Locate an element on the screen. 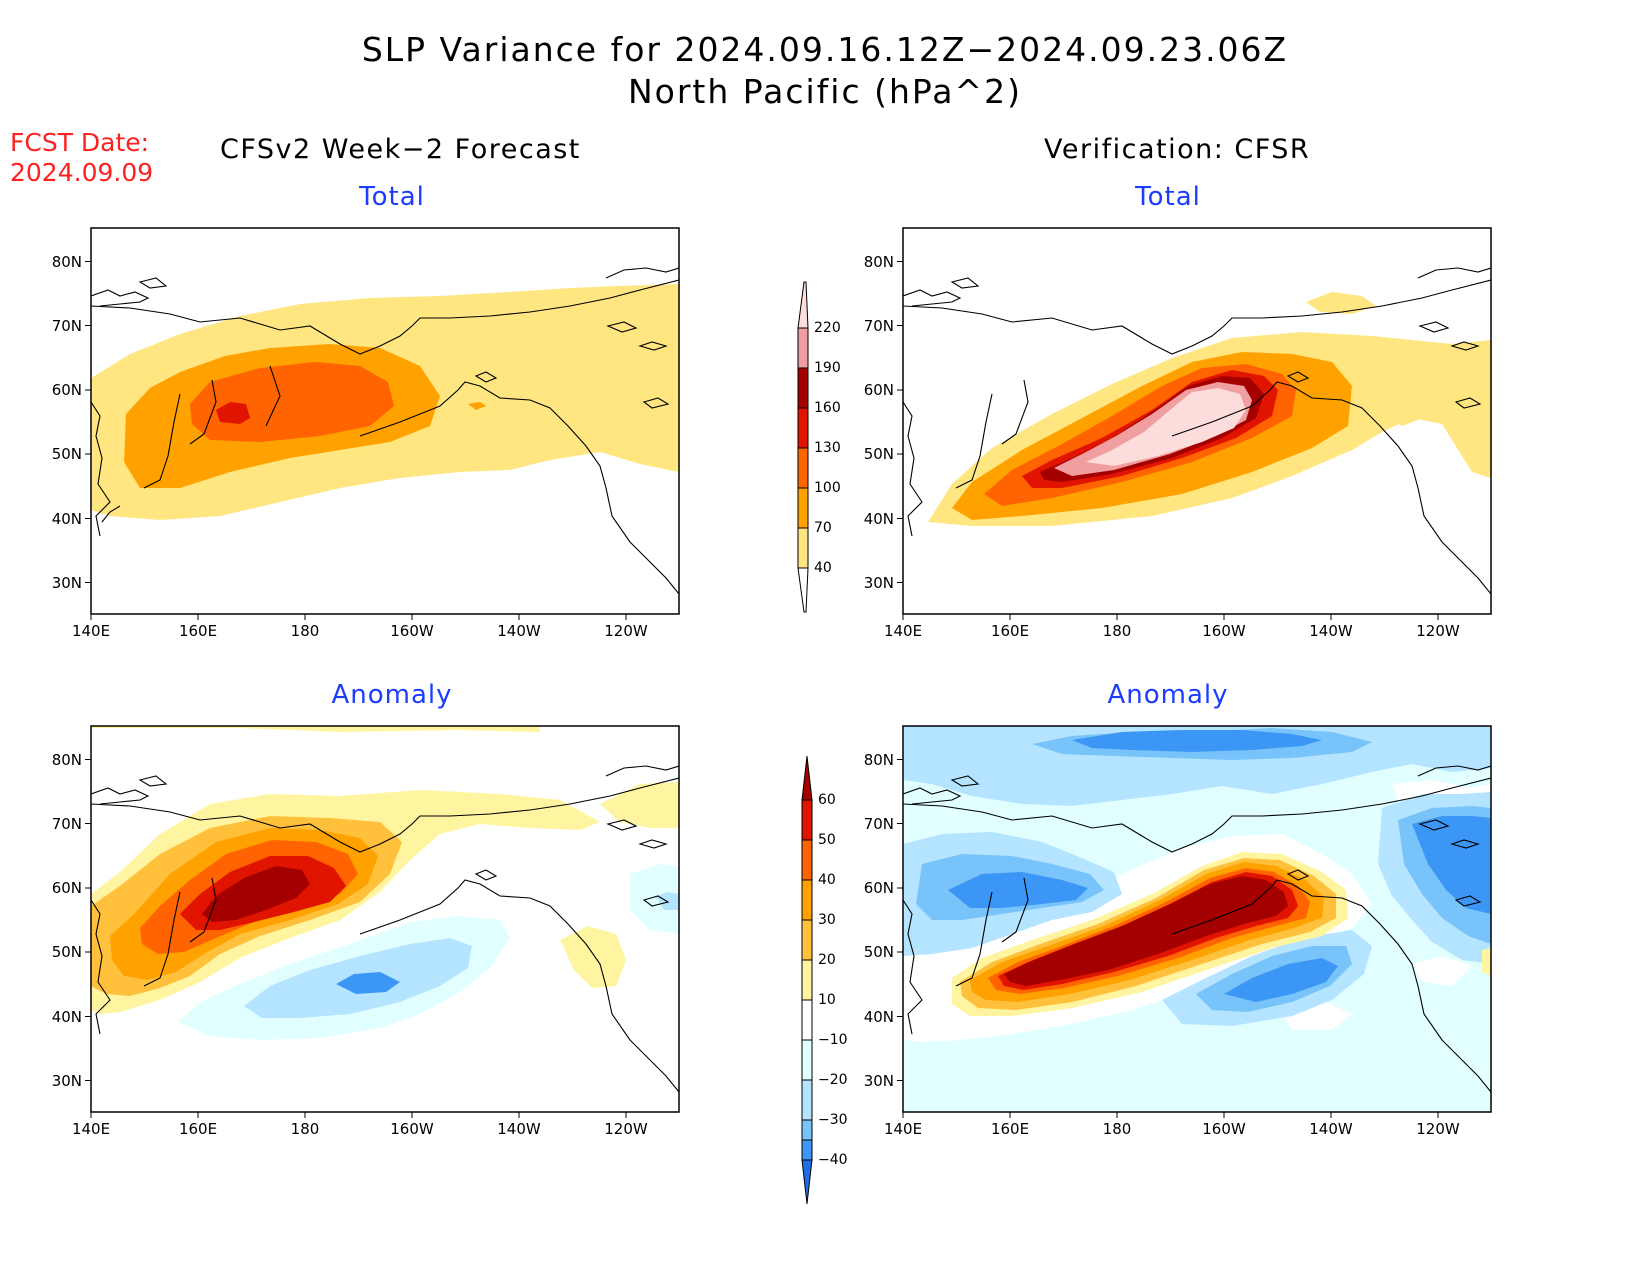  anomaly-shading-minus20-ne is located at coordinates (667, 901).